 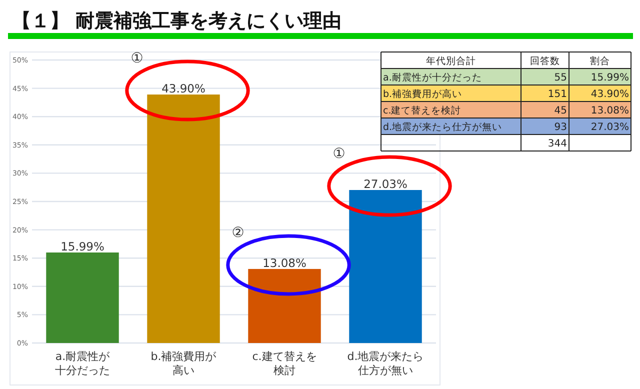 I want to click on category-label: b.補強費用が高い, so click(x=422, y=94).